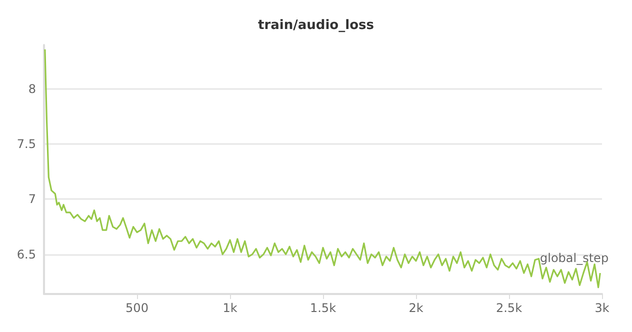 Image resolution: width=632 pixels, height=332 pixels. What do you see at coordinates (602, 308) in the screenshot?
I see `x-tick-label: 3k` at bounding box center [602, 308].